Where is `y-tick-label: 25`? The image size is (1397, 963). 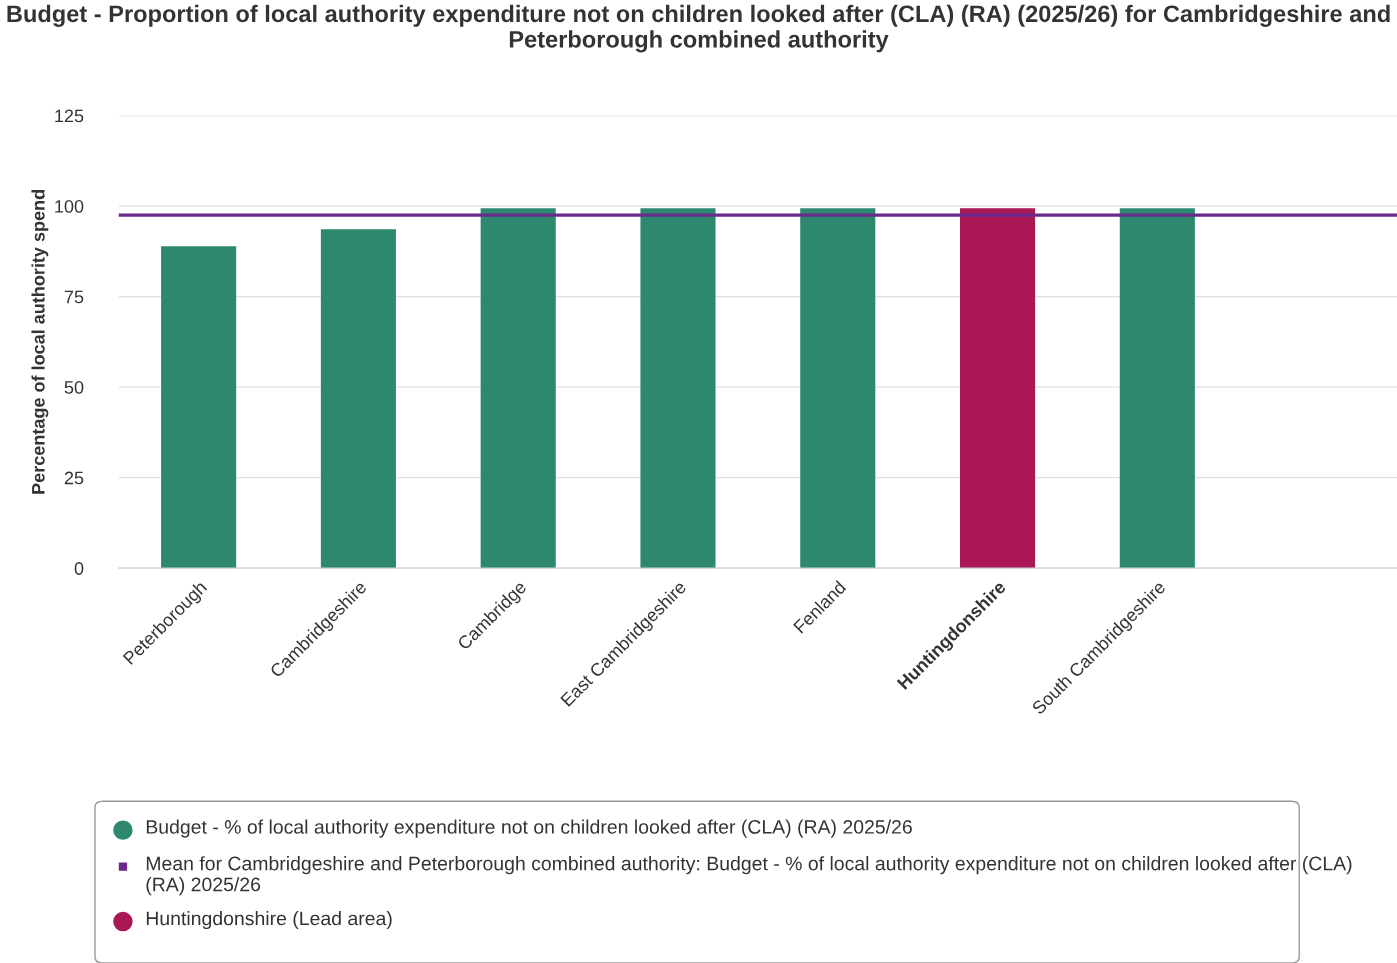
y-tick-label: 25 is located at coordinates (74, 478).